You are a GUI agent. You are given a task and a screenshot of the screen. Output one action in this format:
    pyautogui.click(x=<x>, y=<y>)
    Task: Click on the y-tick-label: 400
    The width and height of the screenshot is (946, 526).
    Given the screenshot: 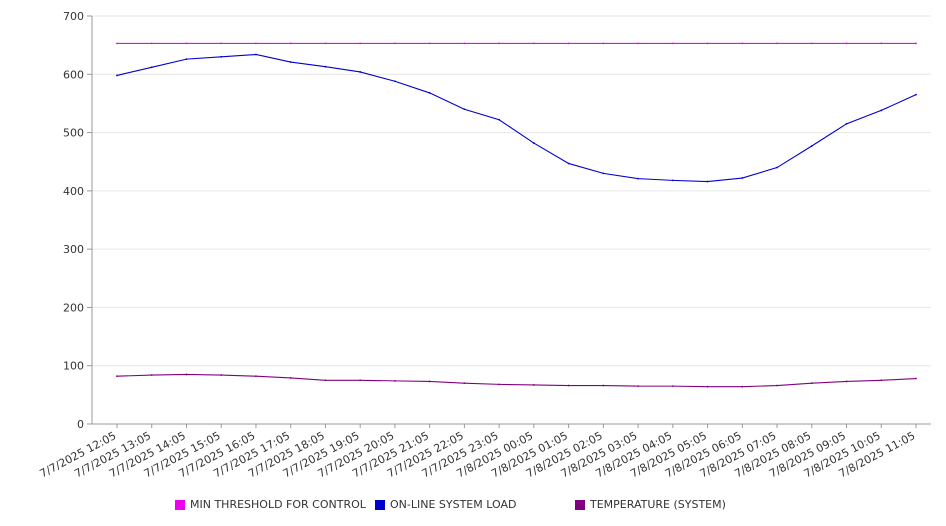 What is the action you would take?
    pyautogui.click(x=73, y=191)
    